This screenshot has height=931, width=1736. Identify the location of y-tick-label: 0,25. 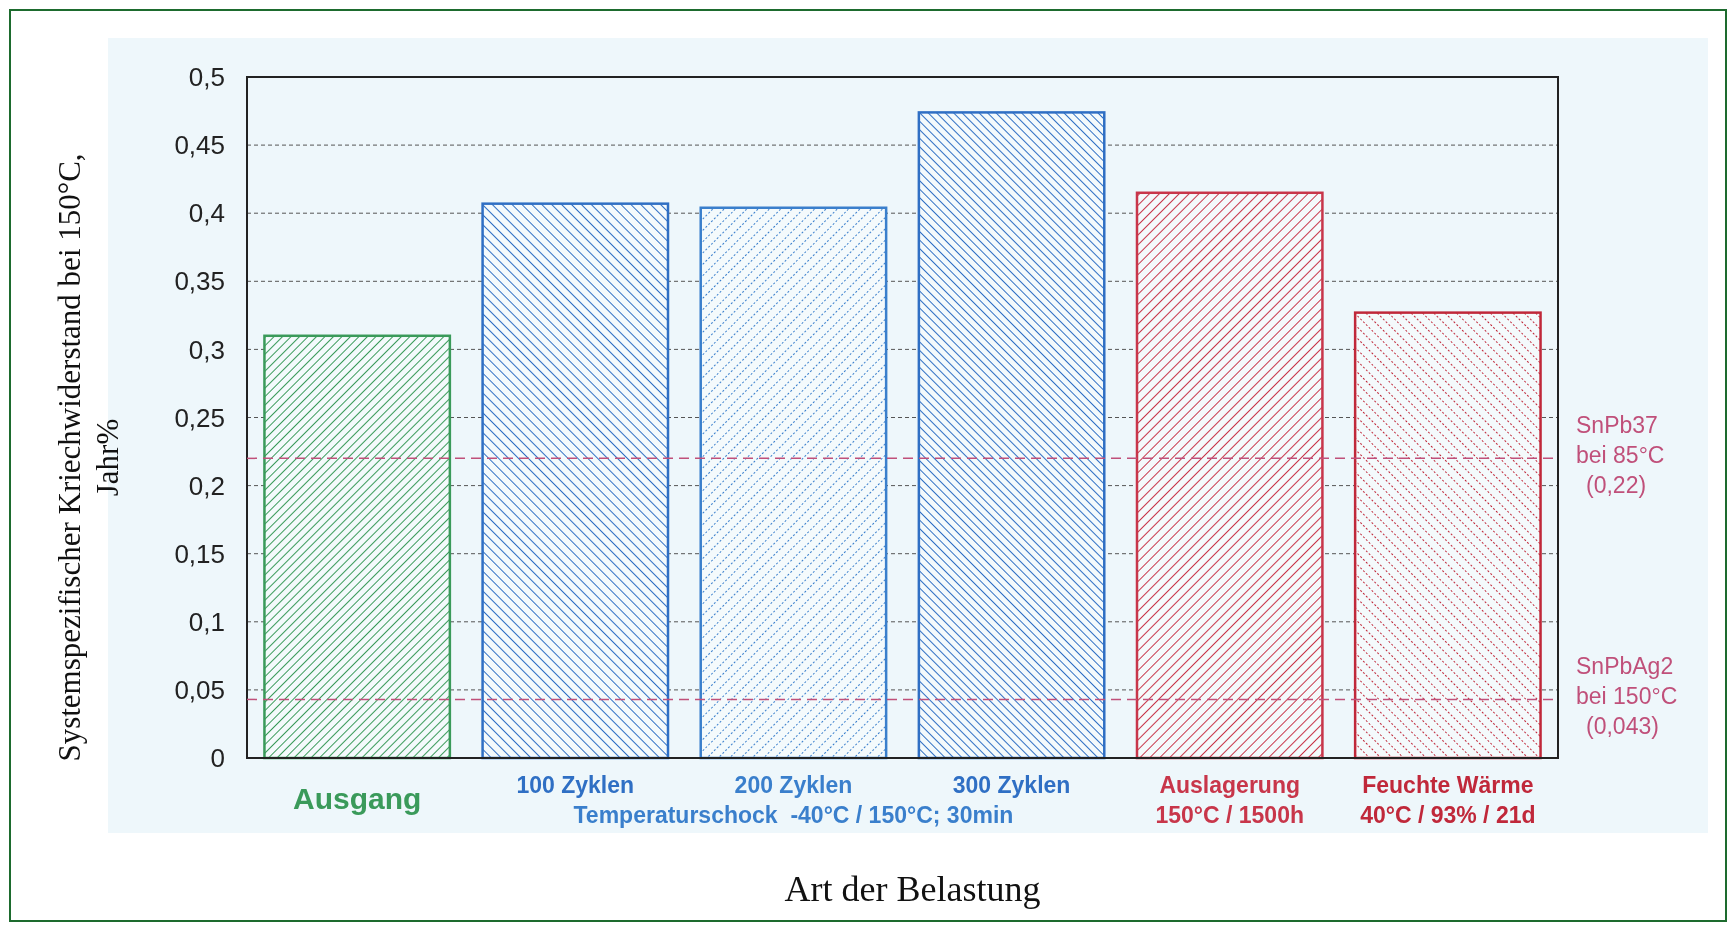
(199, 417).